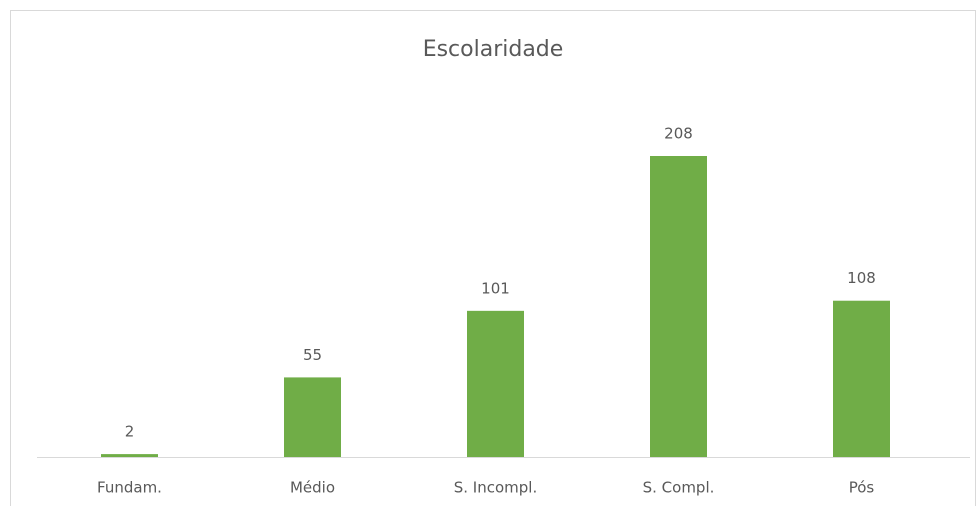 This screenshot has width=977, height=506. I want to click on x-tick-label: S. Incompl., so click(495, 488).